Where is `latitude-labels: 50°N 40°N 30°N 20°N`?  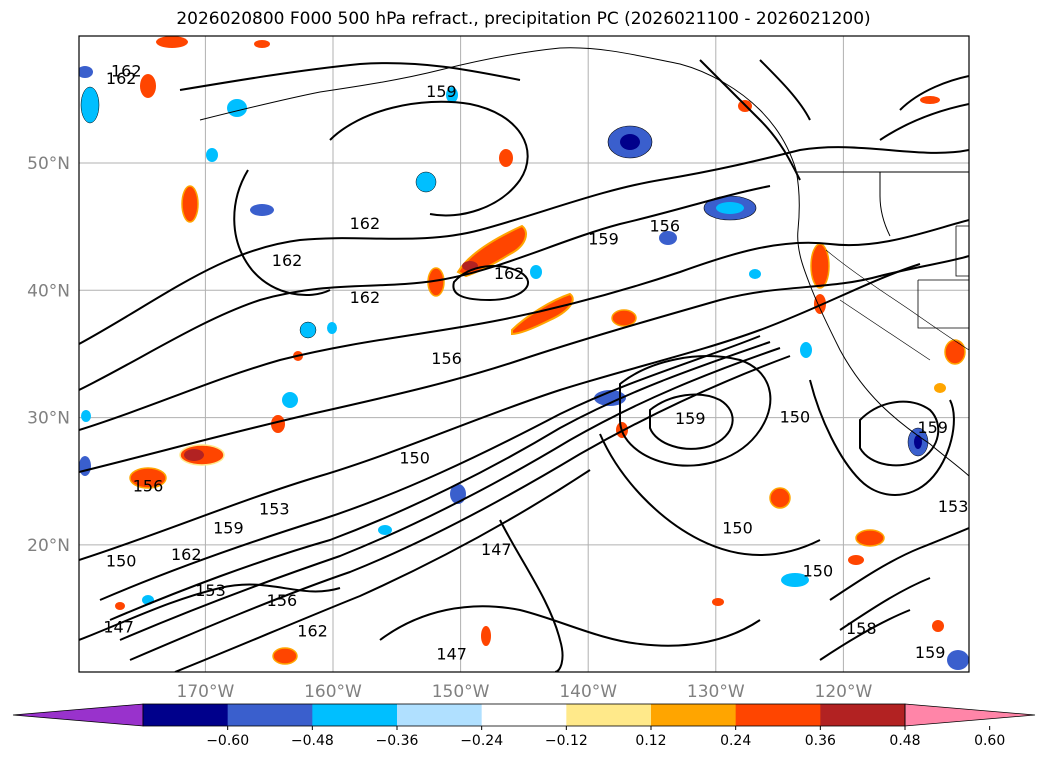 latitude-labels: 50°N 40°N 30°N 20°N is located at coordinates (48, 355).